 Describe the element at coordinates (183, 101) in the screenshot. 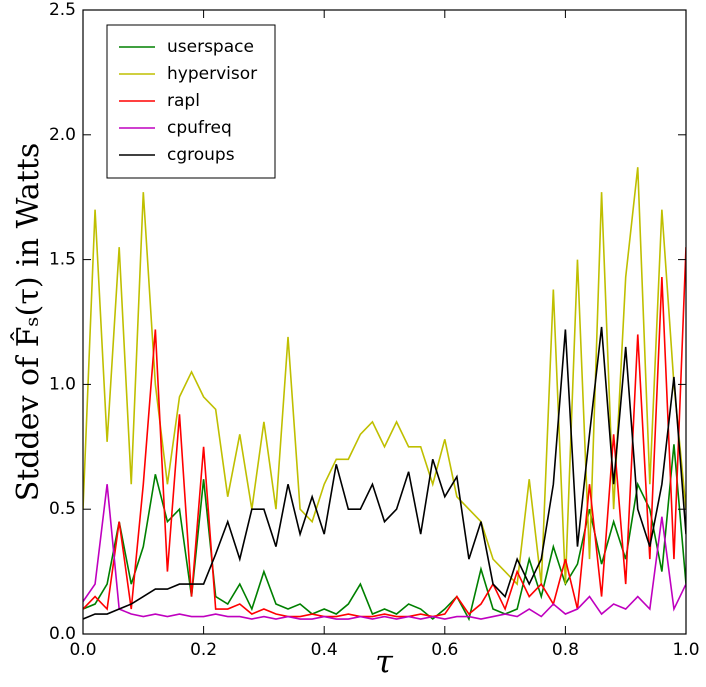

I see `legend-label: rapl` at that location.